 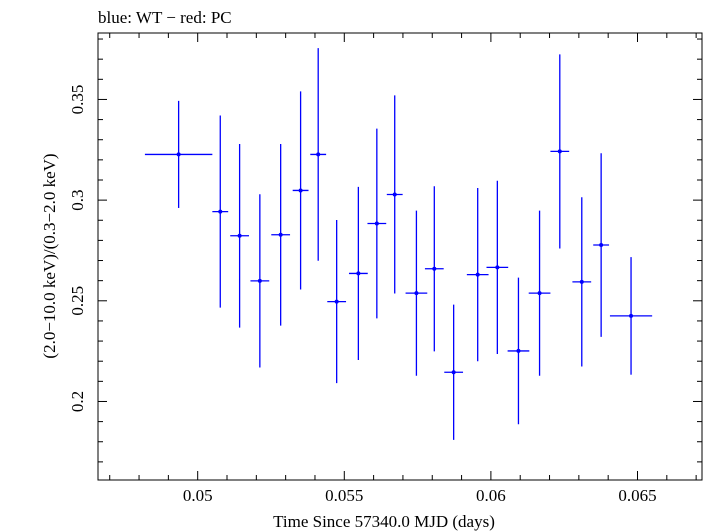 What do you see at coordinates (77, 301) in the screenshot?
I see `y-tick-label: 0.25` at bounding box center [77, 301].